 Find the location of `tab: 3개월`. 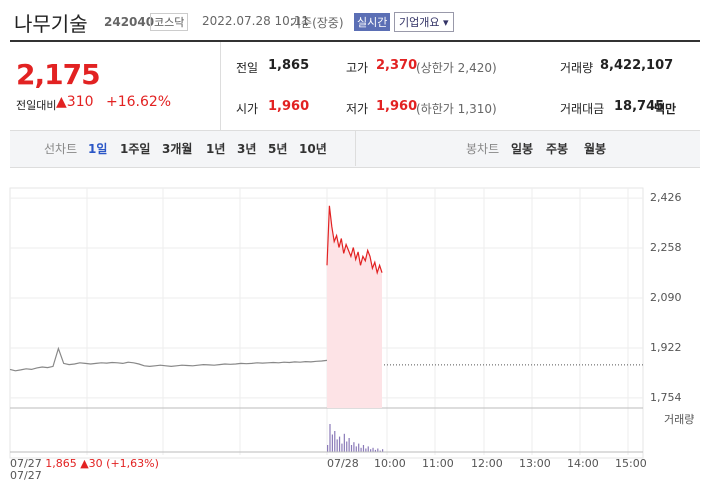

tab: 3개월 is located at coordinates (177, 149).